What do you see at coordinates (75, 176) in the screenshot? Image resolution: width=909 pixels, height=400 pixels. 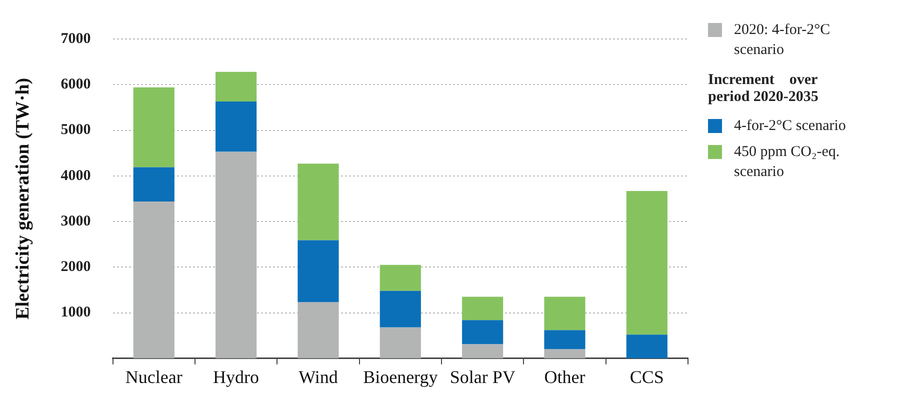 I see `y-tick-label: 4000` at bounding box center [75, 176].